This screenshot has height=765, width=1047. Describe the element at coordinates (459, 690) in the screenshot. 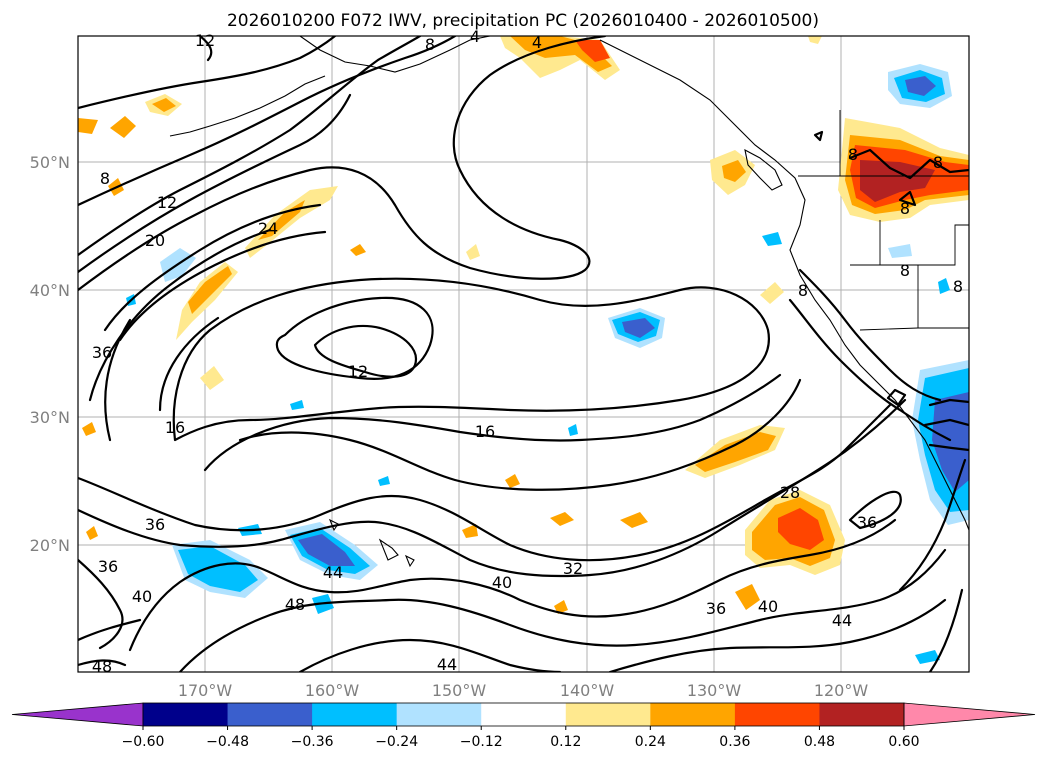

I see `lon-label: 150°W` at that location.